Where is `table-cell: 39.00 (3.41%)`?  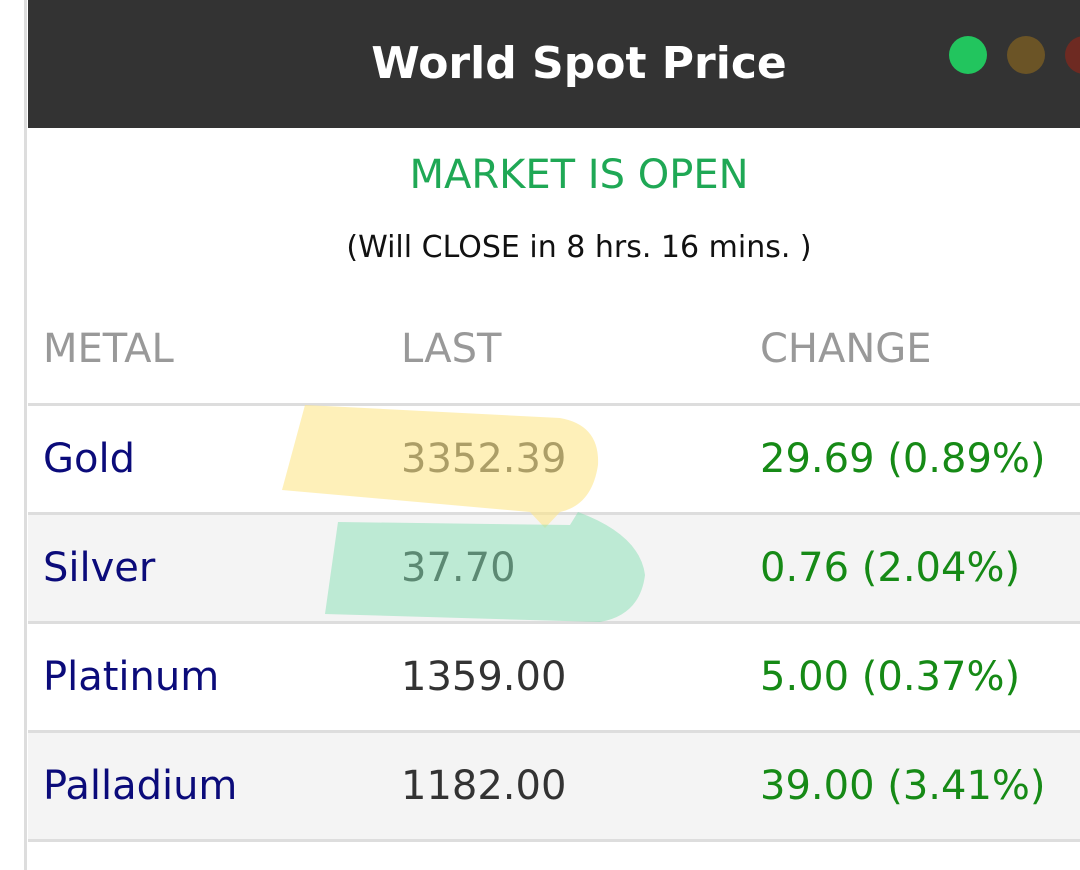
table-cell: 39.00 (3.41%) is located at coordinates (903, 786).